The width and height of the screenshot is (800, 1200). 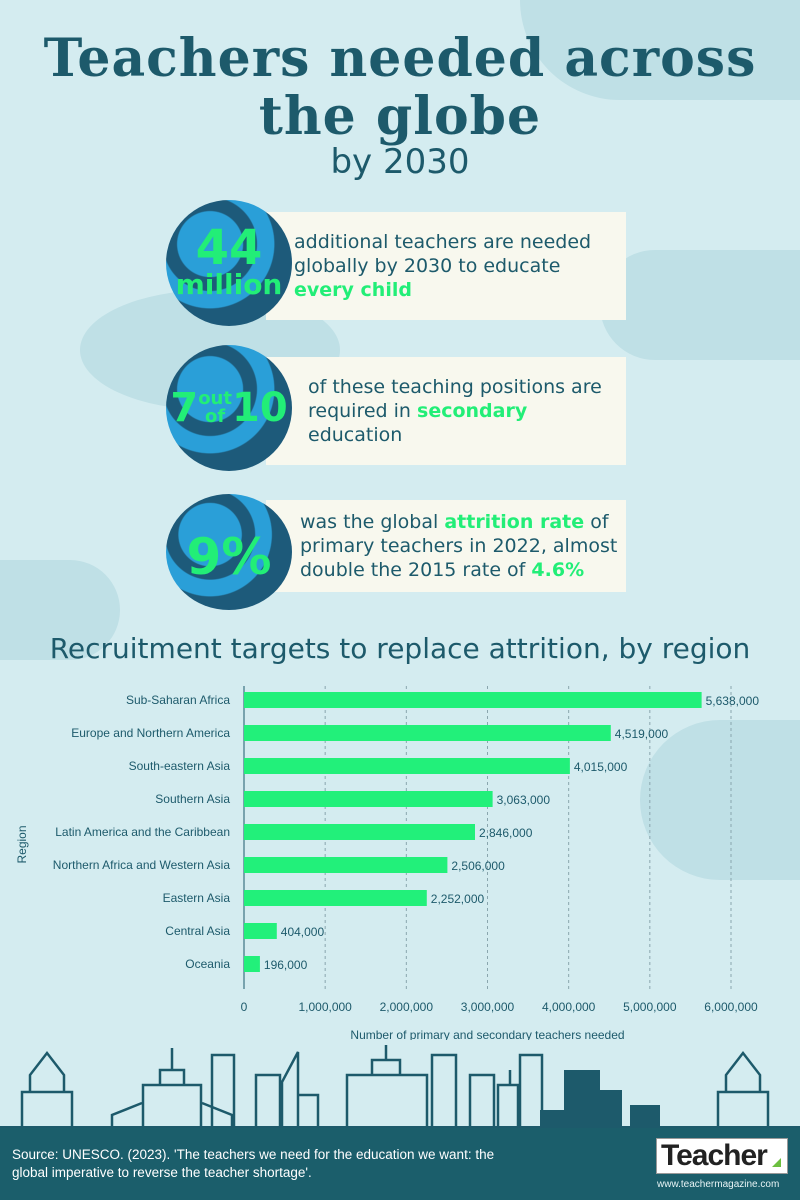 I want to click on x-tick-label: 3,000,000, so click(x=488, y=1007).